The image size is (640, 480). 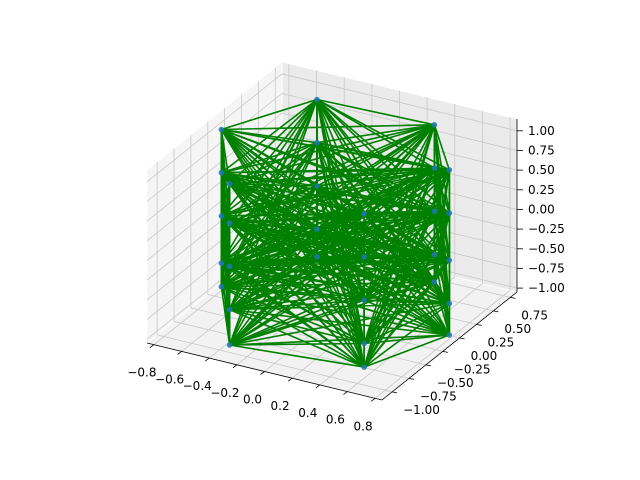 I want to click on y-tick-label: 0.50, so click(x=517, y=329).